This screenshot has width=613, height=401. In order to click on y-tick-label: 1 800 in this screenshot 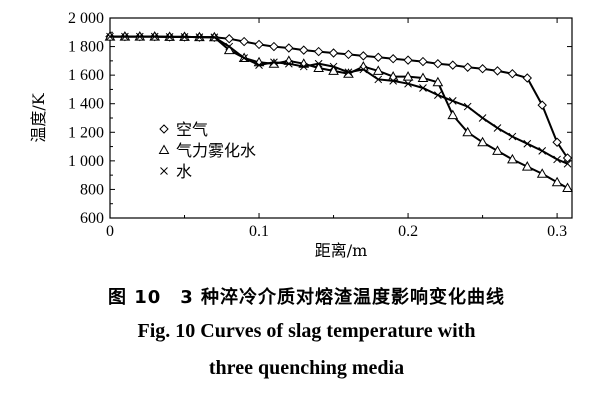, I will do `click(86, 47)`.